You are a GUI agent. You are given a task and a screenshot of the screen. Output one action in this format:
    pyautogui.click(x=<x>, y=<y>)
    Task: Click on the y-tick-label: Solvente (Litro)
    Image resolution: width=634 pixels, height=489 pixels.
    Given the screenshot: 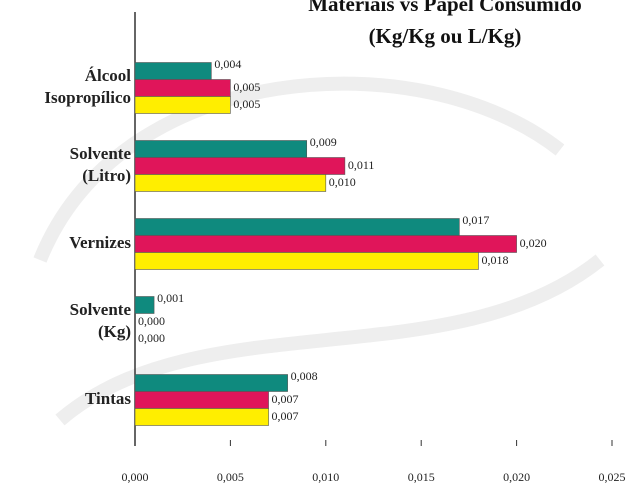 What is the action you would take?
    pyautogui.click(x=101, y=164)
    